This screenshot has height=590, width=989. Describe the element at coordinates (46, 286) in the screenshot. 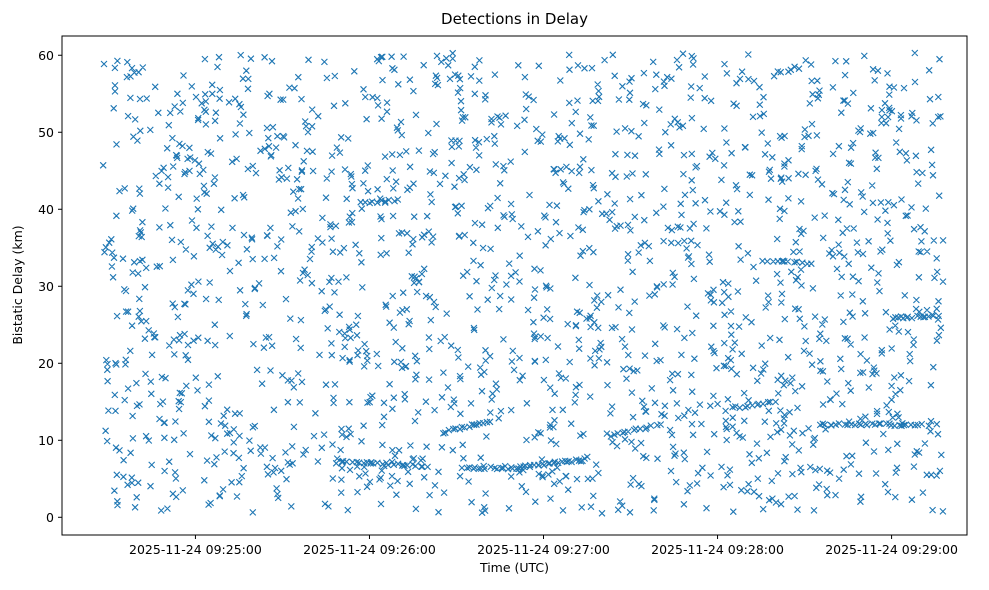

I see `y-tick-label: 30` at that location.